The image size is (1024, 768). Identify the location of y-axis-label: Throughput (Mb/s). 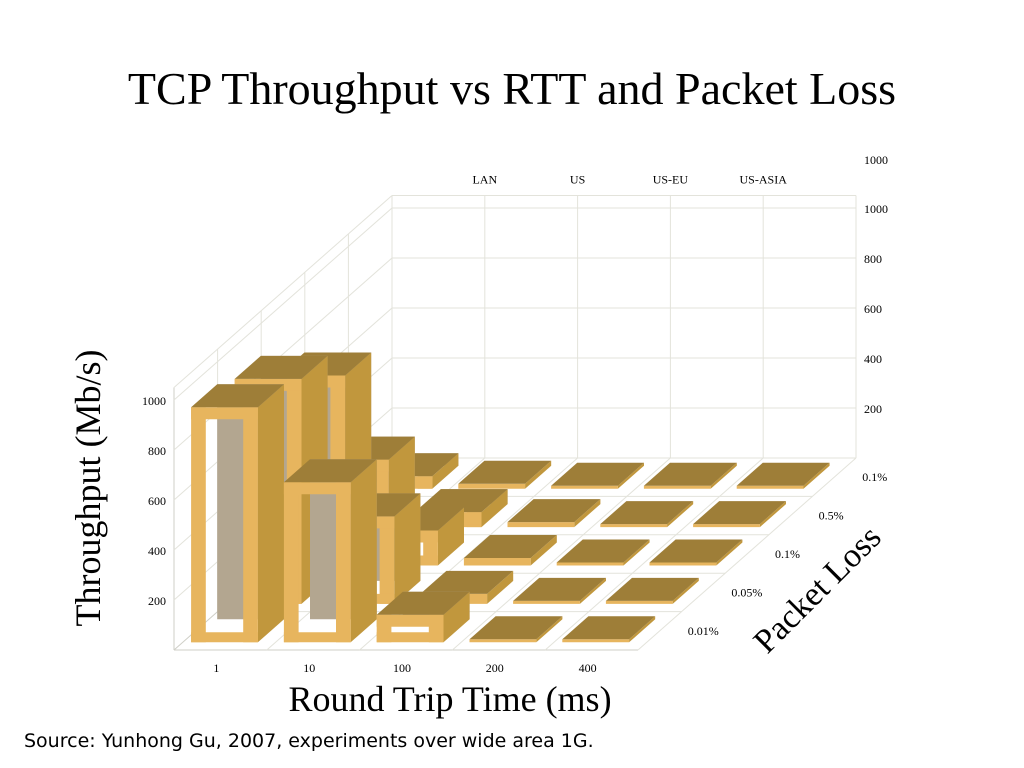
(88, 488).